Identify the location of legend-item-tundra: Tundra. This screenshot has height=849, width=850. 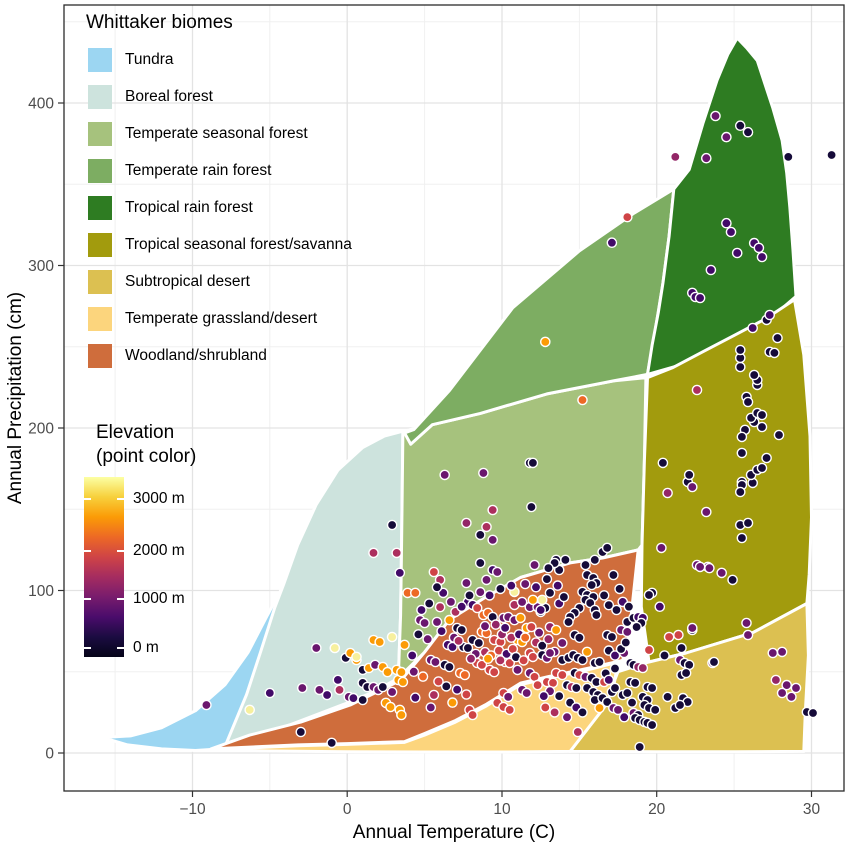
(219, 60).